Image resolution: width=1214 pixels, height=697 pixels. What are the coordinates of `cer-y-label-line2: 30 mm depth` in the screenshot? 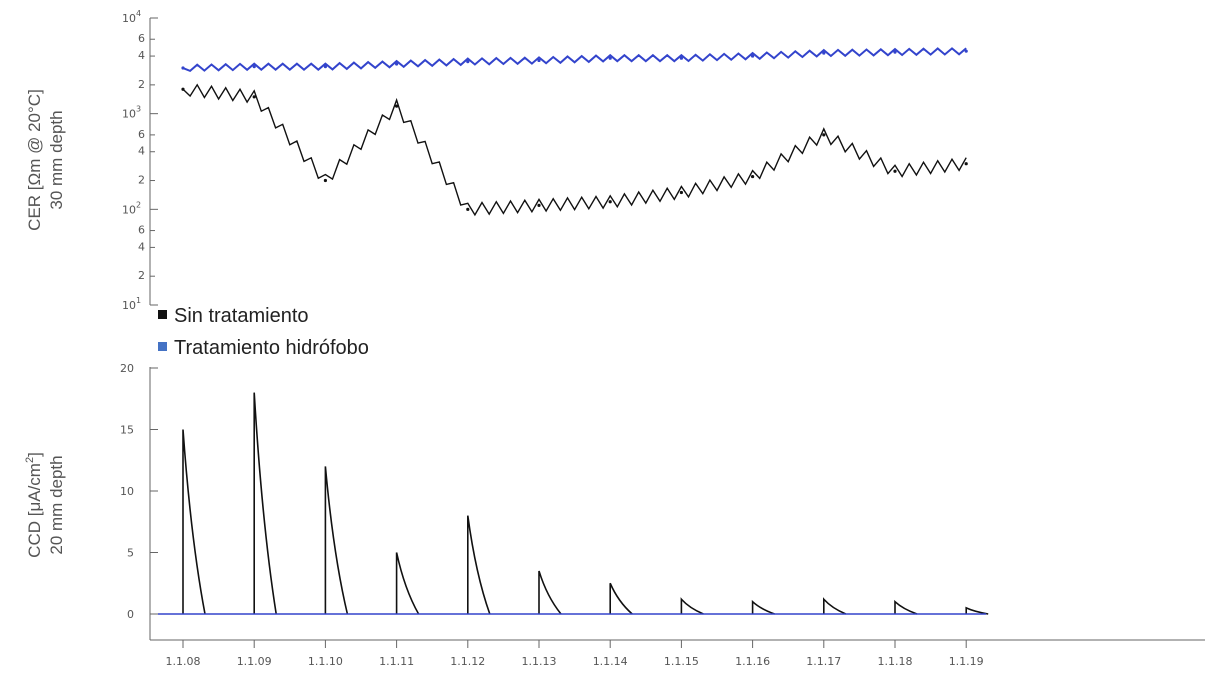 It's located at (56, 159).